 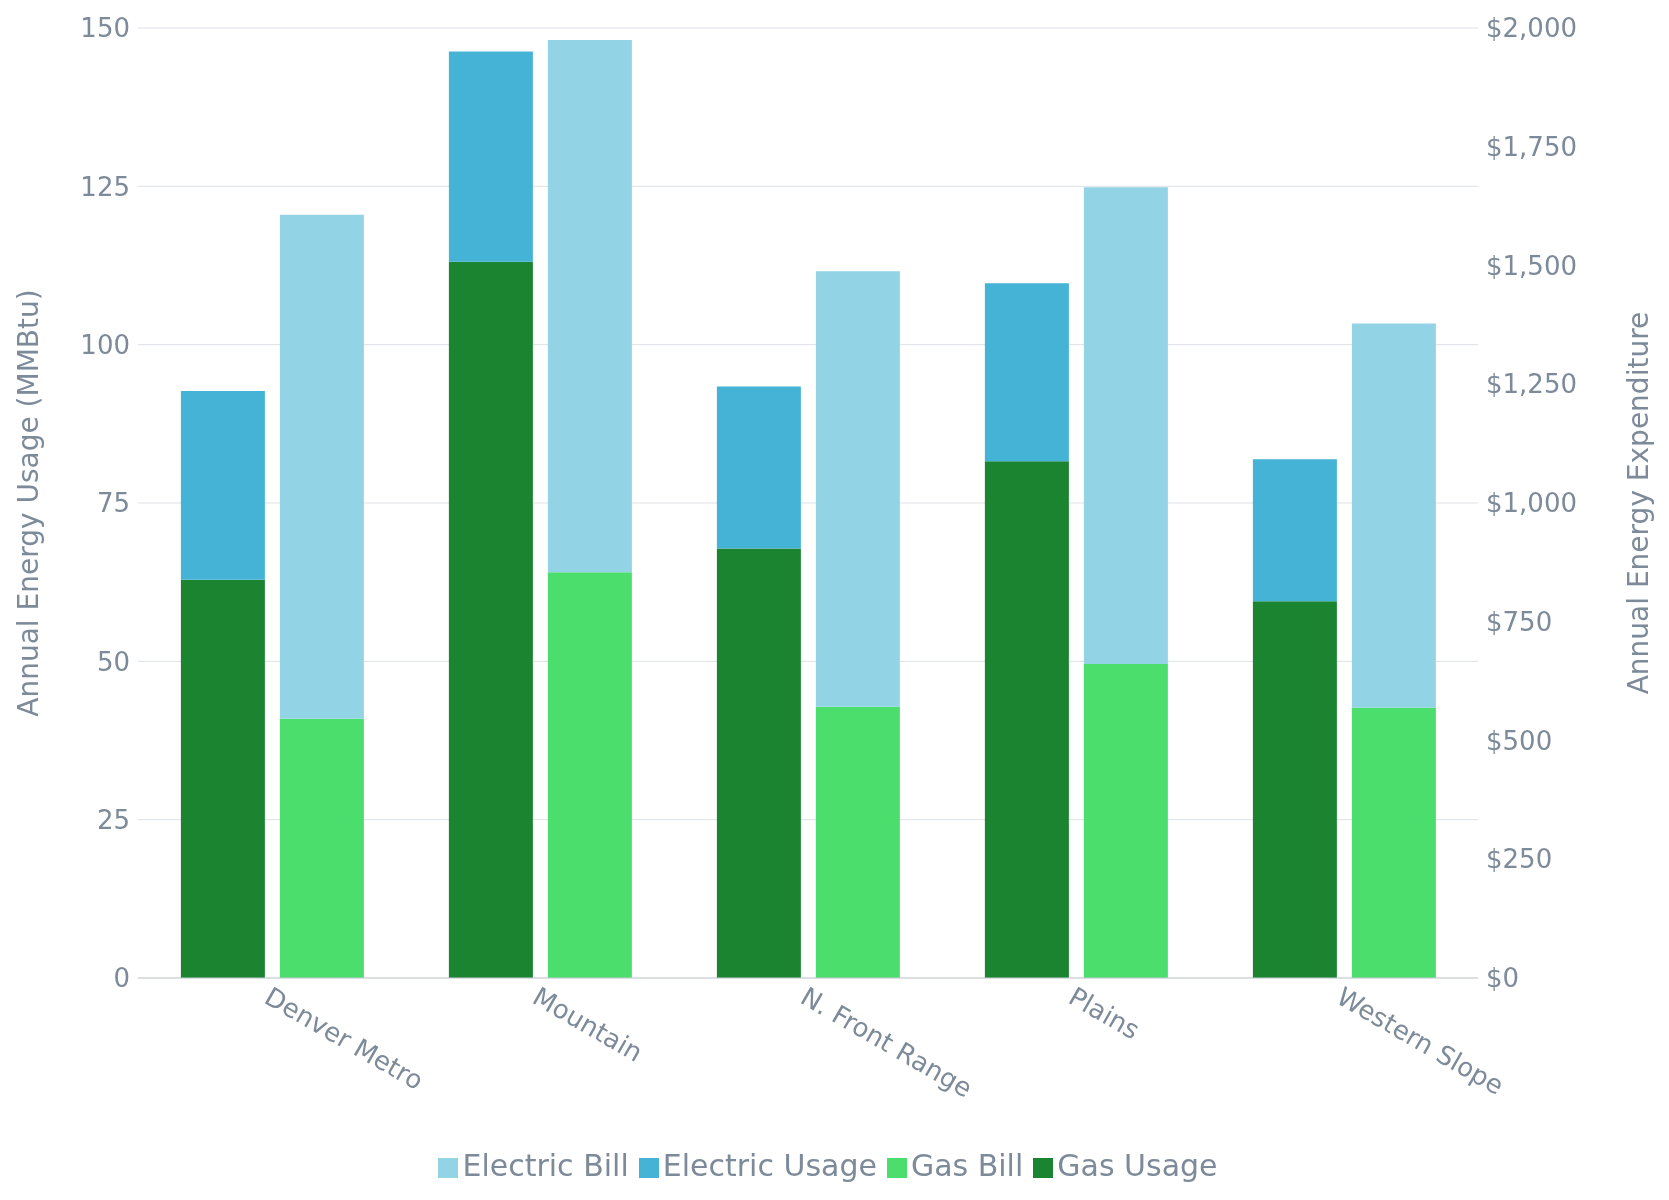 What do you see at coordinates (105, 344) in the screenshot?
I see `y-tick-label: 100` at bounding box center [105, 344].